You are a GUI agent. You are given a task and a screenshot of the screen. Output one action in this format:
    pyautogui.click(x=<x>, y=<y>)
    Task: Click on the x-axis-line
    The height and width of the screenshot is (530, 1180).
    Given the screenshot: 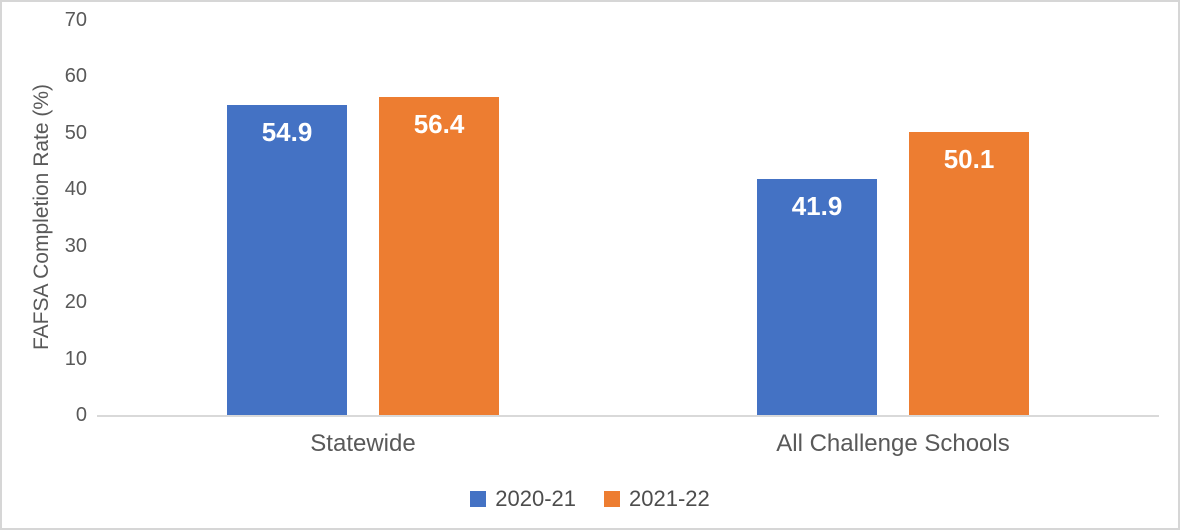 What is the action you would take?
    pyautogui.click(x=628, y=416)
    